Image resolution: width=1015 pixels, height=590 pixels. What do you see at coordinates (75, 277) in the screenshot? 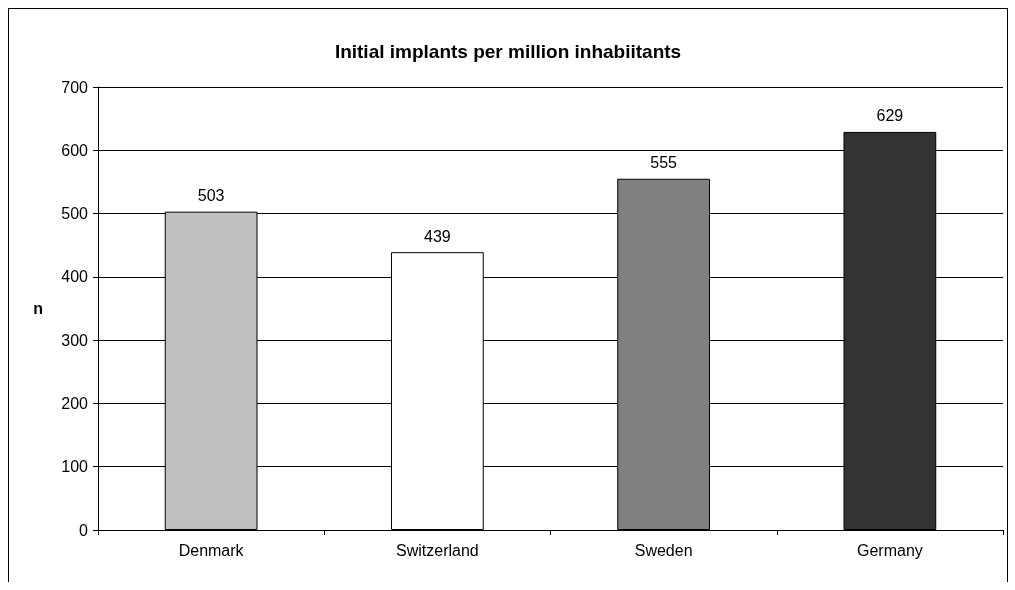
I see `y-tick-label: 400` at bounding box center [75, 277].